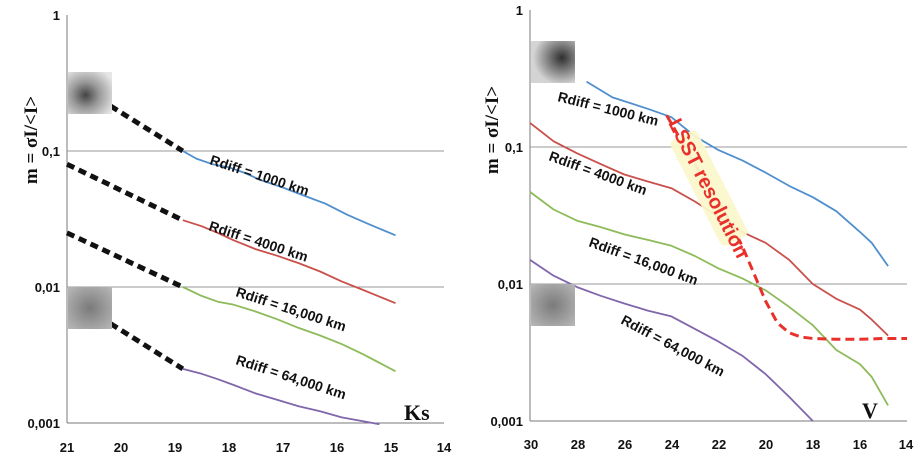 This screenshot has height=465, width=922. I want to click on left-xtick-14: 14, so click(444, 447).